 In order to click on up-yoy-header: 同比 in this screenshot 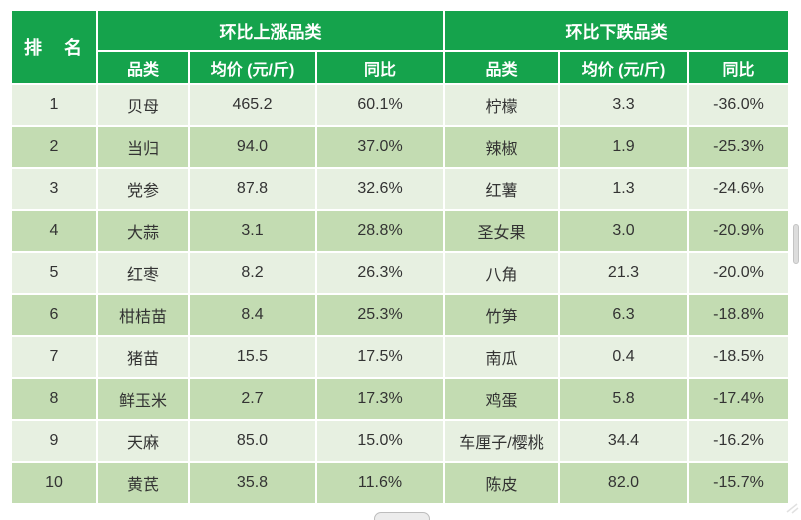, I will do `click(380, 67)`.